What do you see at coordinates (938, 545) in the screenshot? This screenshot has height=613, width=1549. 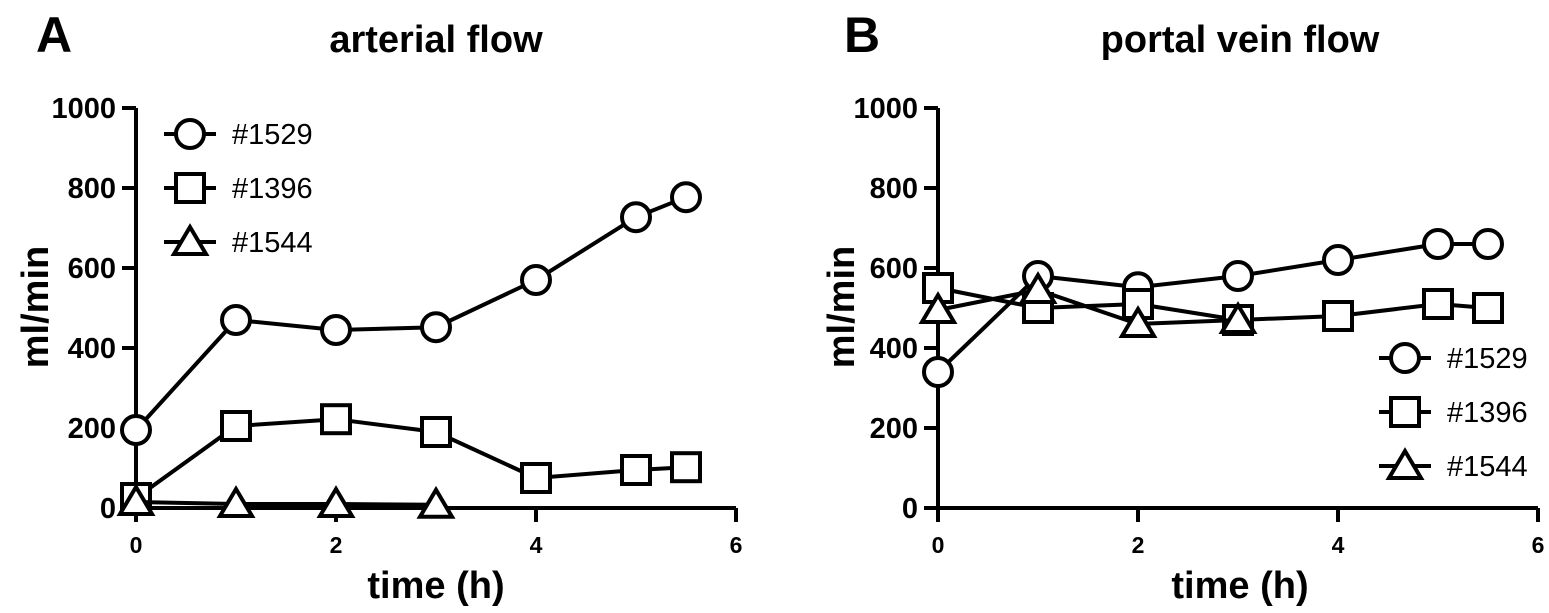 I see `panel-b-x-tick-label: 0` at bounding box center [938, 545].